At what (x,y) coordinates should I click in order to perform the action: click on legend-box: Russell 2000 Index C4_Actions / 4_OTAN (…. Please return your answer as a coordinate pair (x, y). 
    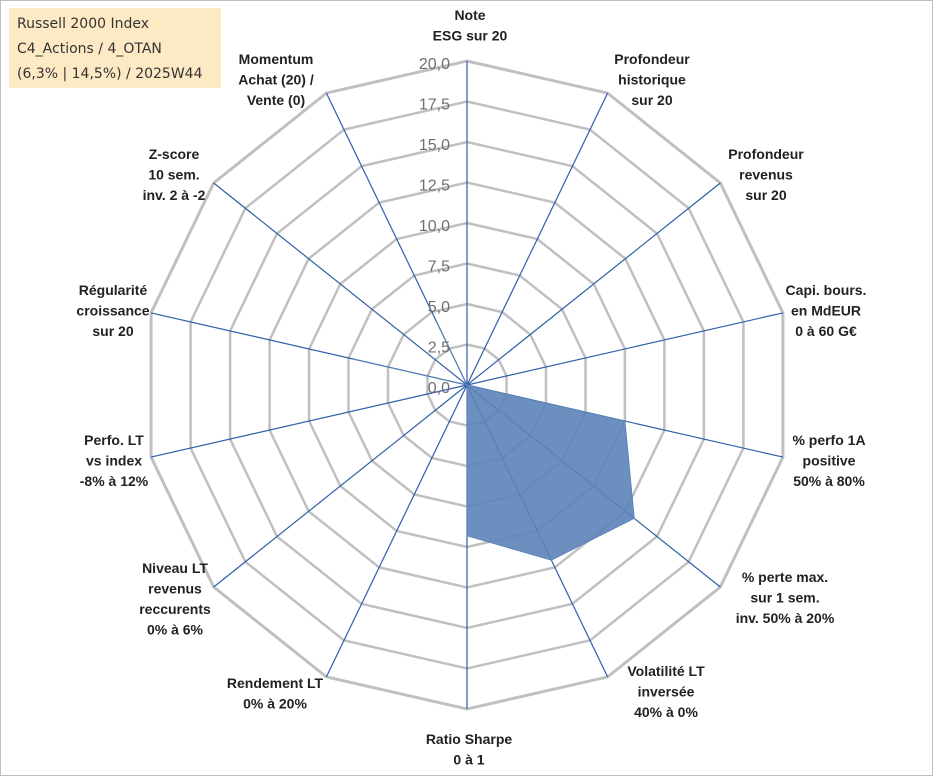
    Looking at the image, I should click on (115, 48).